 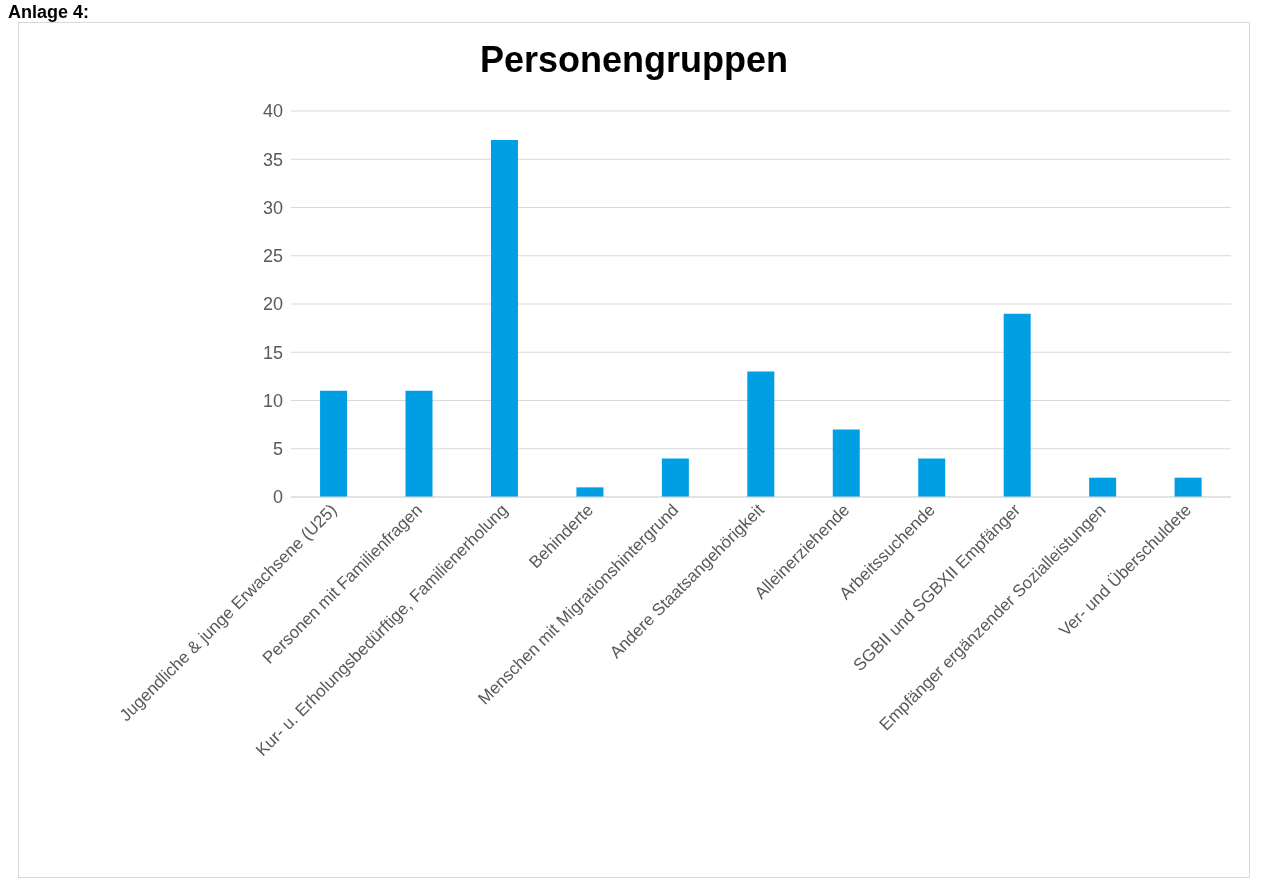 What do you see at coordinates (272, 304) in the screenshot?
I see `y-tick-label: 20` at bounding box center [272, 304].